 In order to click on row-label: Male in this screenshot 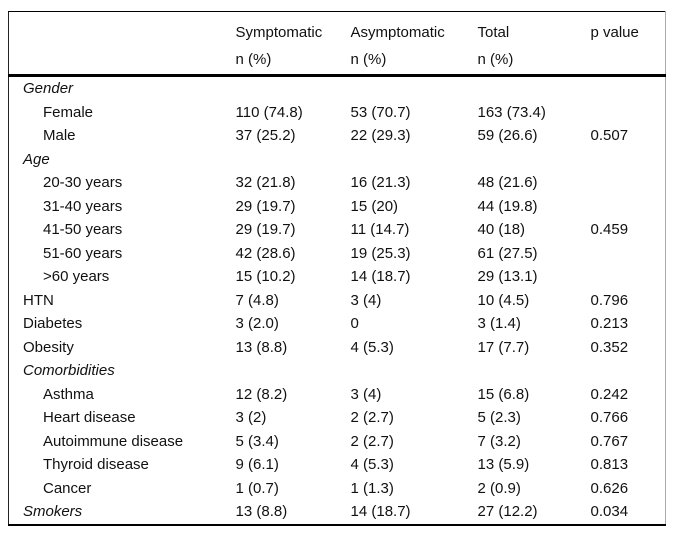, I will do `click(59, 135)`.